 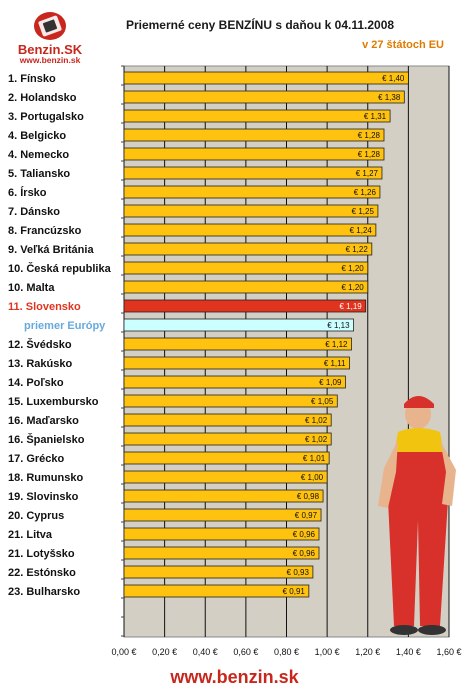 What do you see at coordinates (42, 98) in the screenshot?
I see `category-label: 2. Holandsko` at bounding box center [42, 98].